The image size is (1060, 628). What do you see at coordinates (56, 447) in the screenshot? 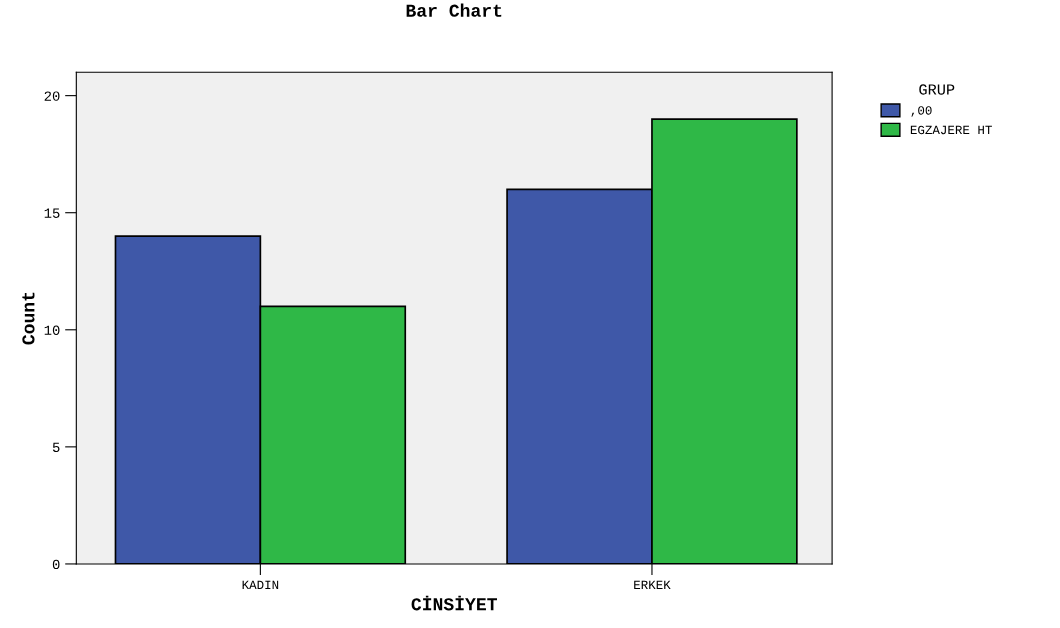
I see `y-tick-label: 5` at bounding box center [56, 447].